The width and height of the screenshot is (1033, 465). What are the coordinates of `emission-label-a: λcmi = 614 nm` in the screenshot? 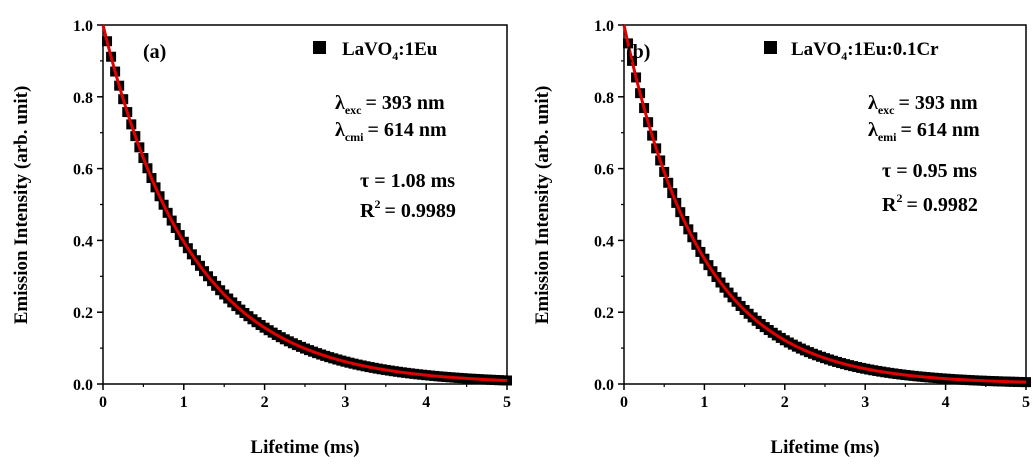 It's located at (391, 131).